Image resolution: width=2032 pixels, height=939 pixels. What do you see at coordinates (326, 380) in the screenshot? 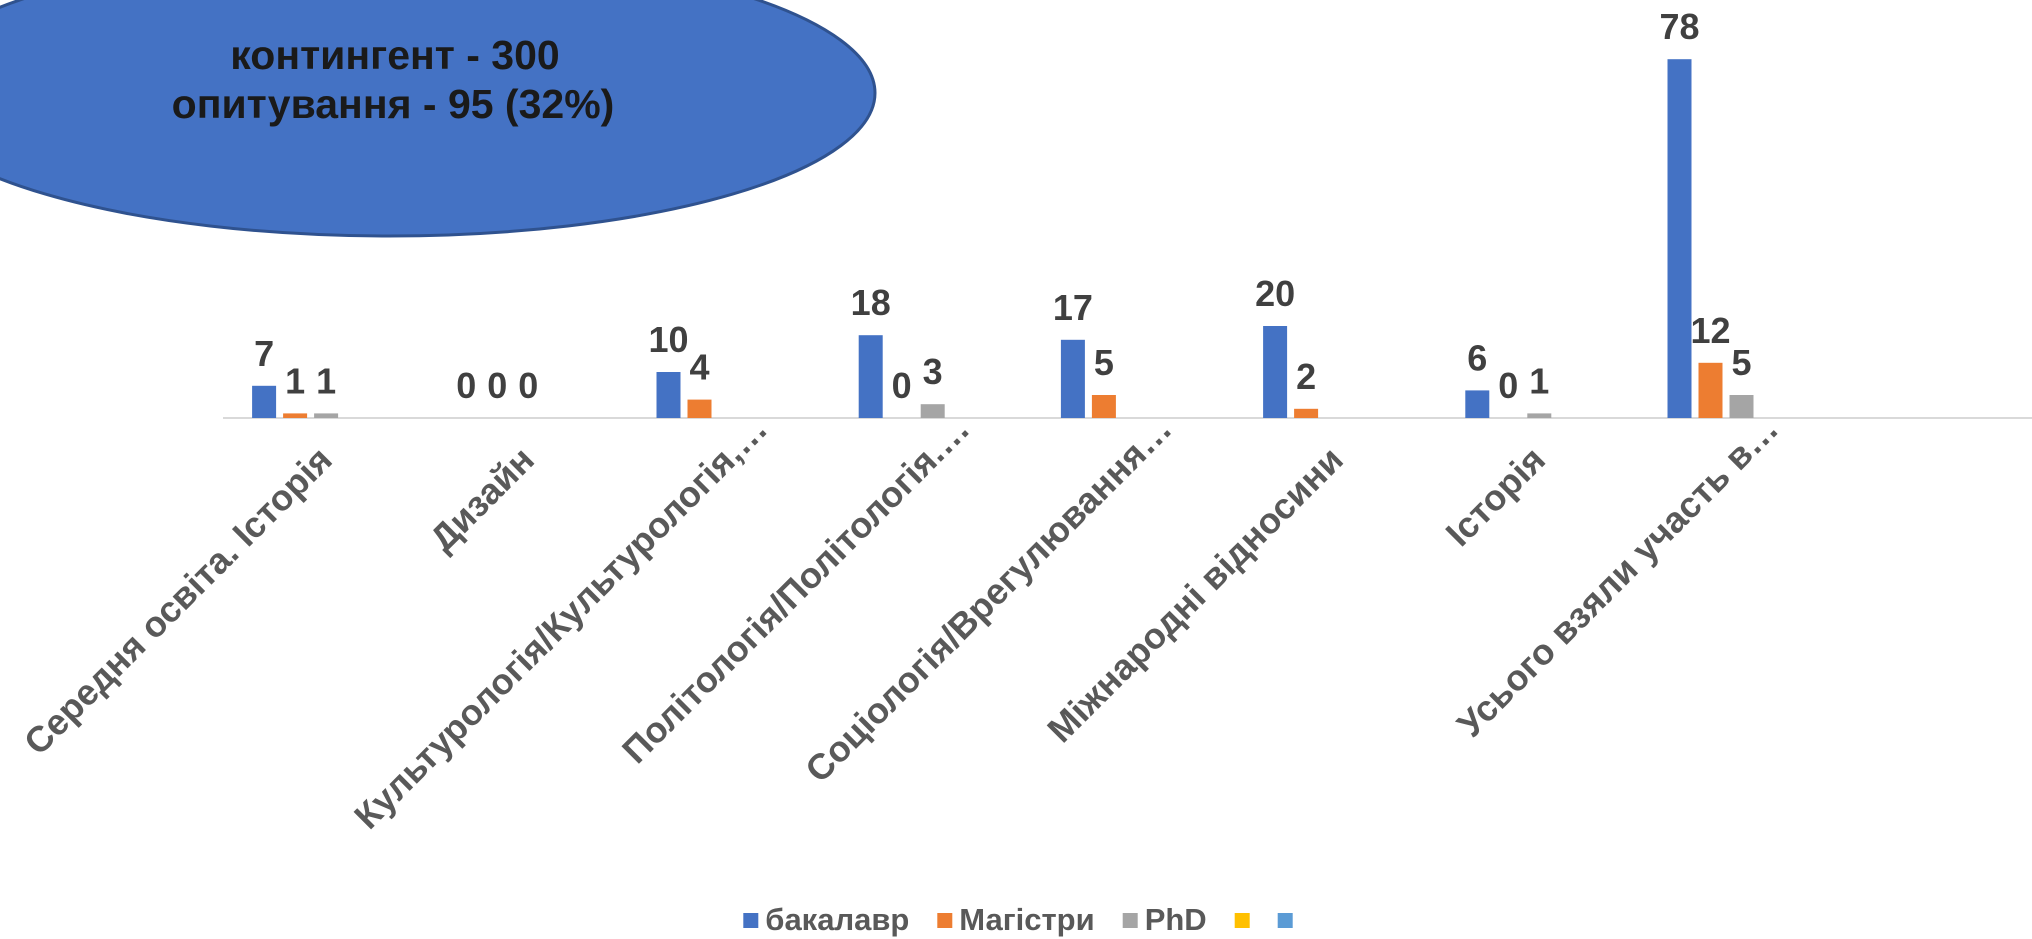
I see `data-label-series-3-category-1: 1` at bounding box center [326, 380].